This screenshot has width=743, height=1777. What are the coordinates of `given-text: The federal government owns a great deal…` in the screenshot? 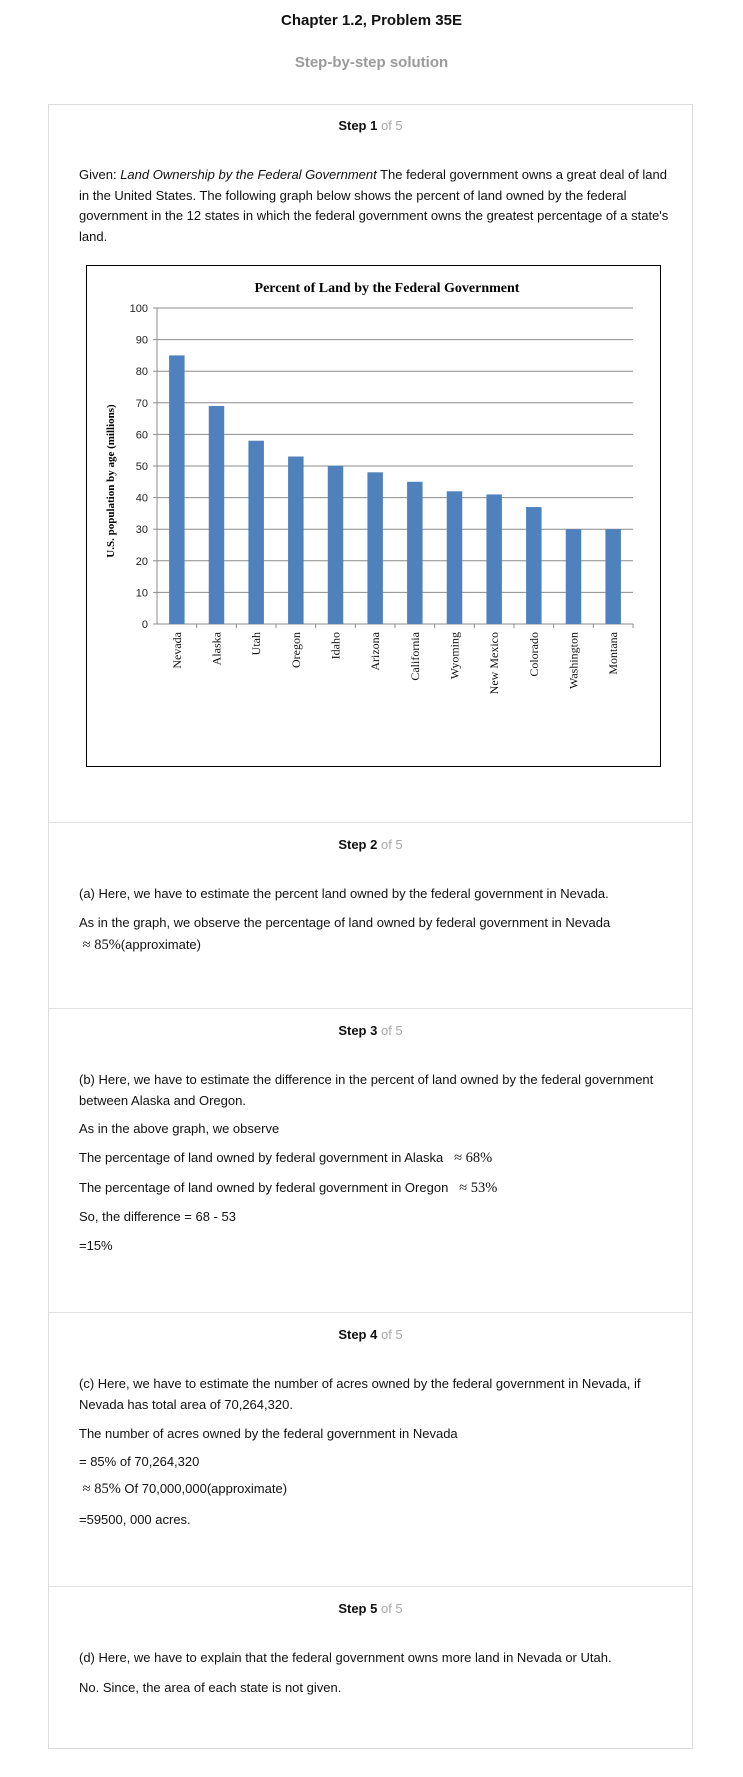 It's located at (374, 205).